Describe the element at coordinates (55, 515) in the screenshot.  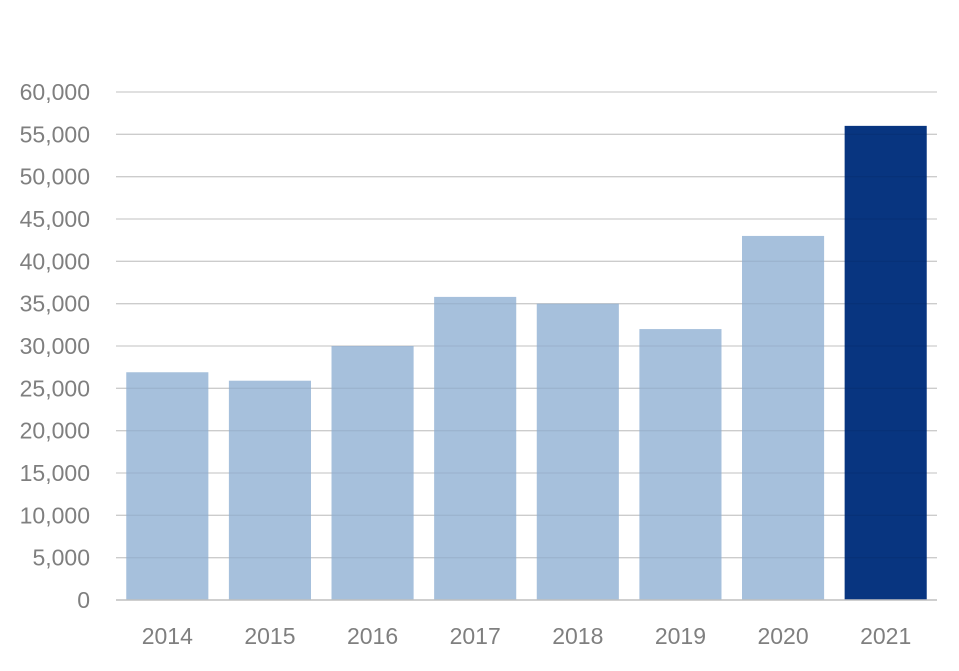
I see `y-tick-label: 10,000` at that location.